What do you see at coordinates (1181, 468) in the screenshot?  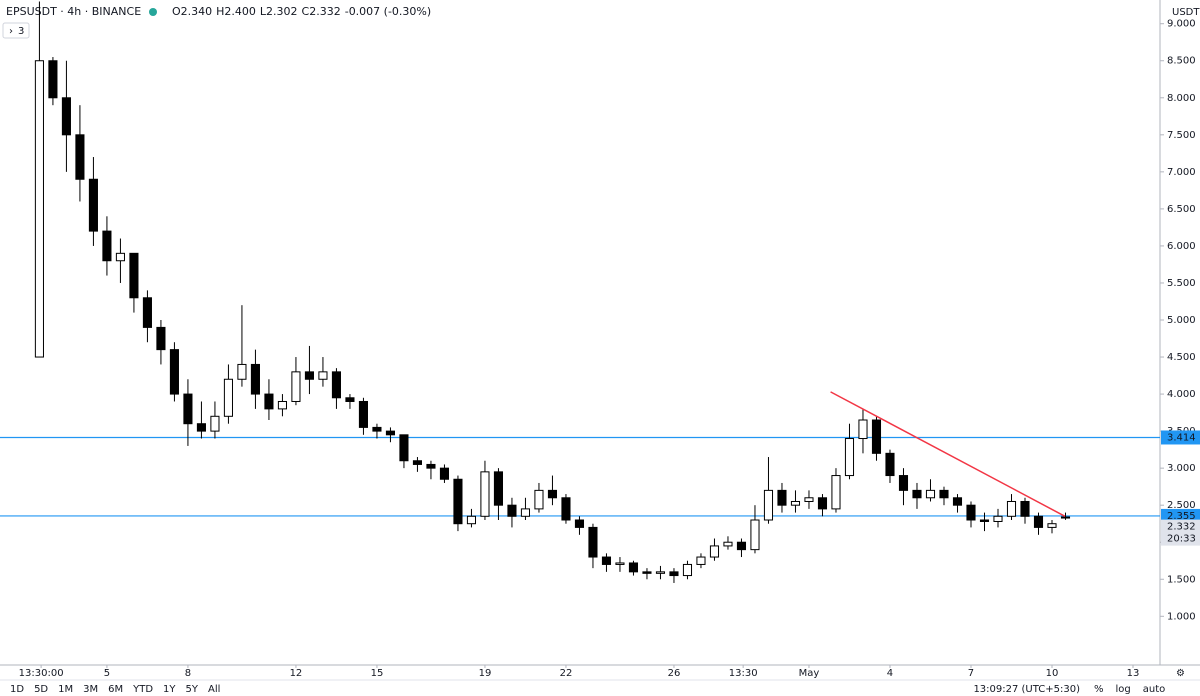 I see `y-tick-label: 3.000` at bounding box center [1181, 468].